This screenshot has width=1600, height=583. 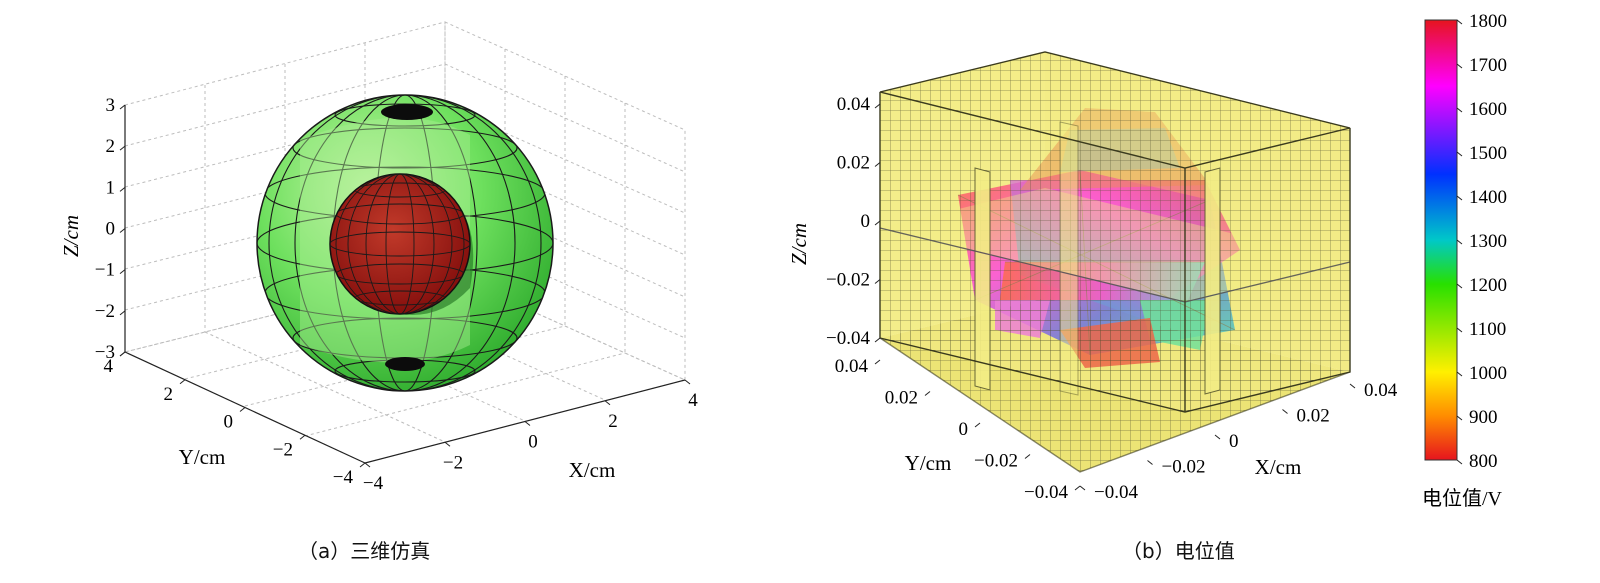 What do you see at coordinates (613, 421) in the screenshot?
I see `x-axis-a-tick-label: 2` at bounding box center [613, 421].